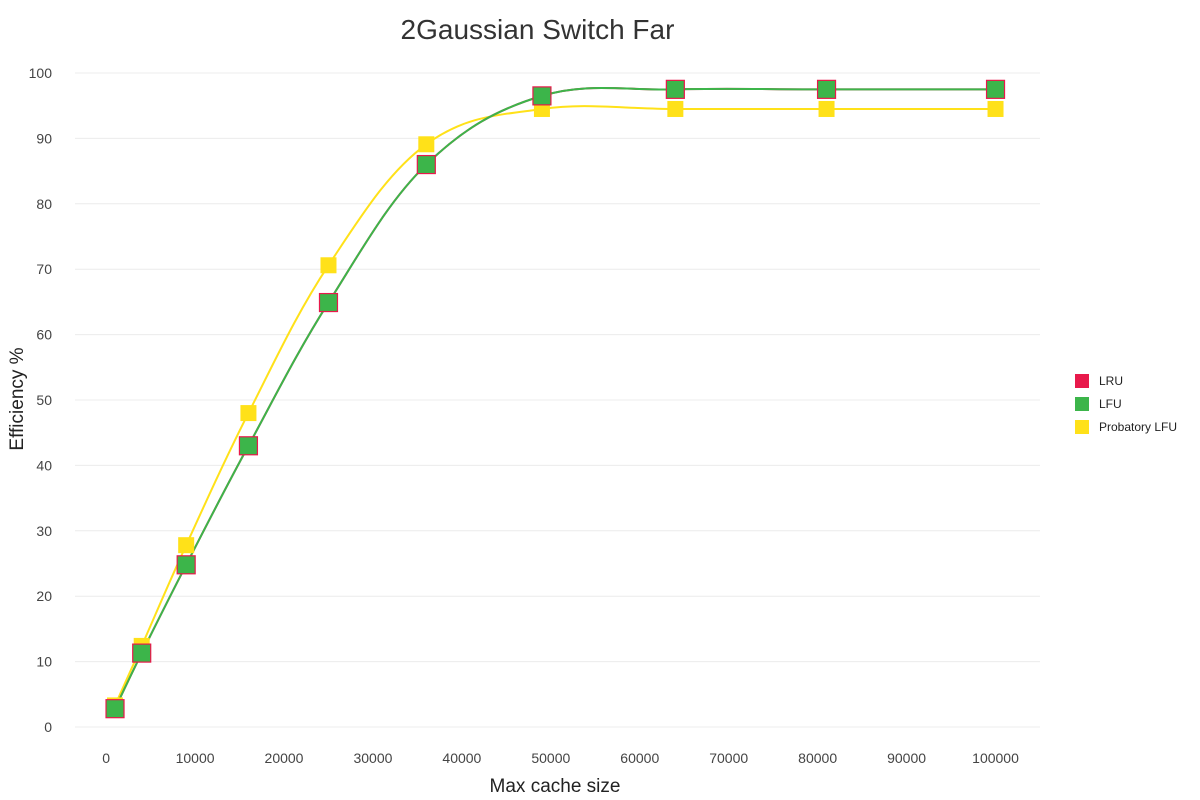  Describe the element at coordinates (906, 758) in the screenshot. I see `x-tick-label: 90000` at that location.